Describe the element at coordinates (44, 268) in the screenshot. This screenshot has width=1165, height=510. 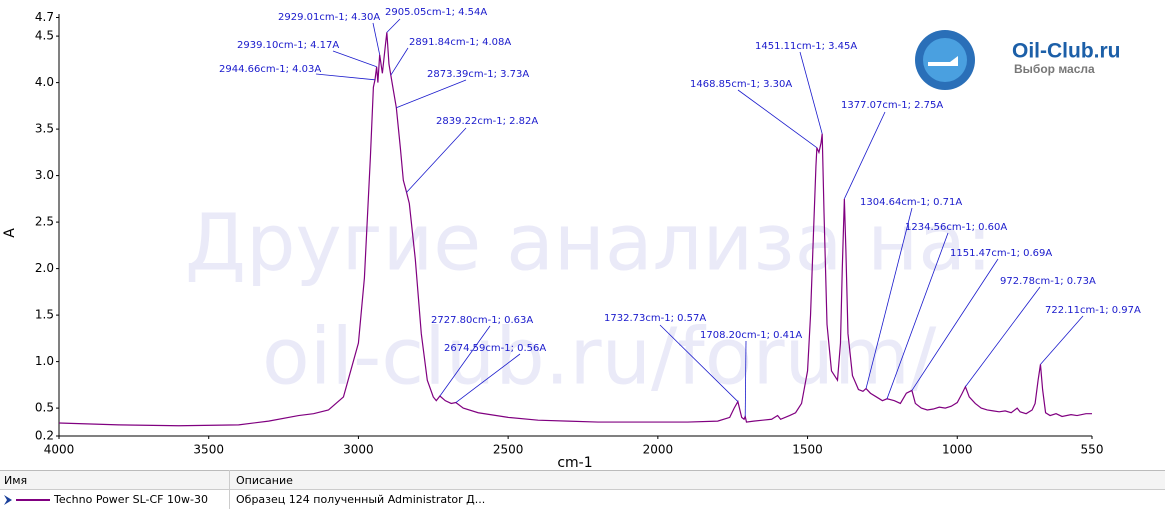
I see `y-tick-label: 2.0` at that location.